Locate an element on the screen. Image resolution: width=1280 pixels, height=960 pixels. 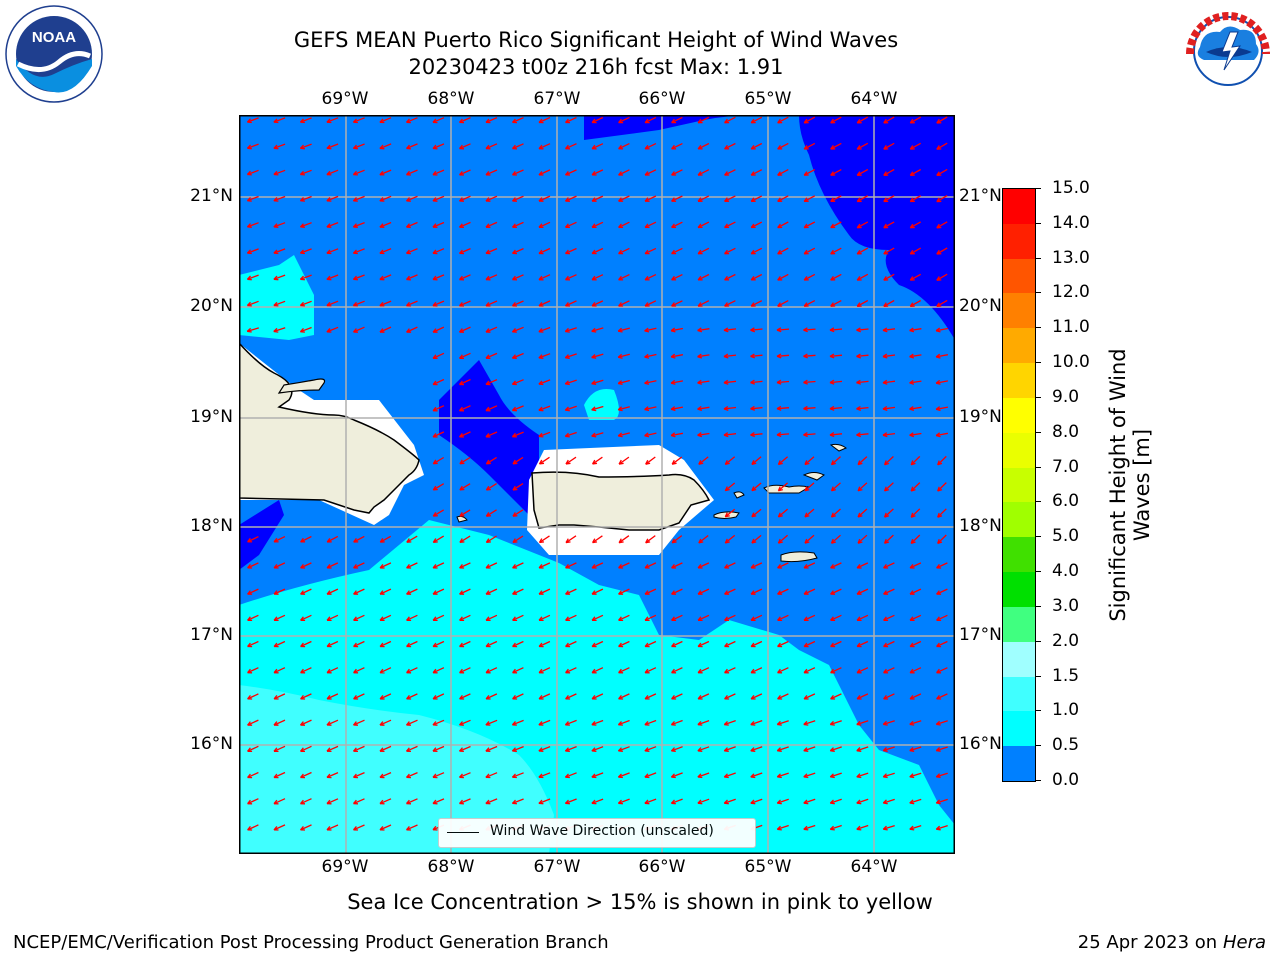
noaa-logo: NOAA is located at coordinates (54, 54).